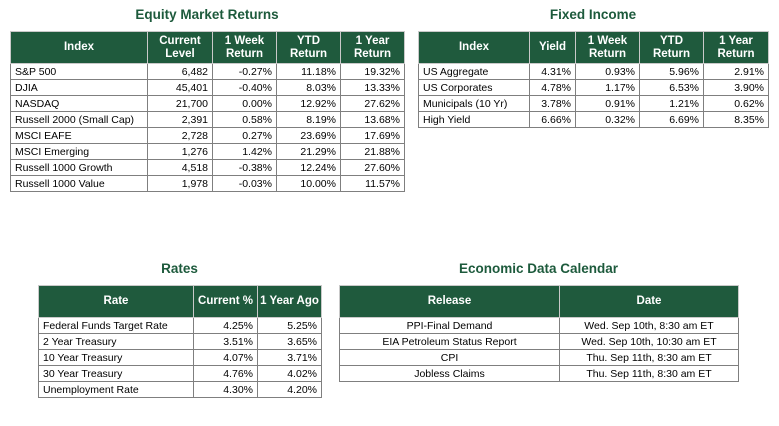 The height and width of the screenshot is (426, 779). I want to click on table-row: DJIA 45,401 -0.40% 8.03% 13.33%, so click(207, 87).